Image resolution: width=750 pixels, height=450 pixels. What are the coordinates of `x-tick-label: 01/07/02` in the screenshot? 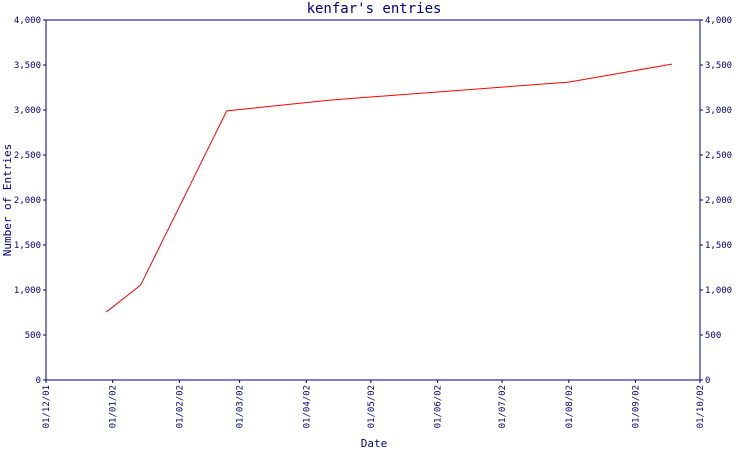 It's located at (503, 406).